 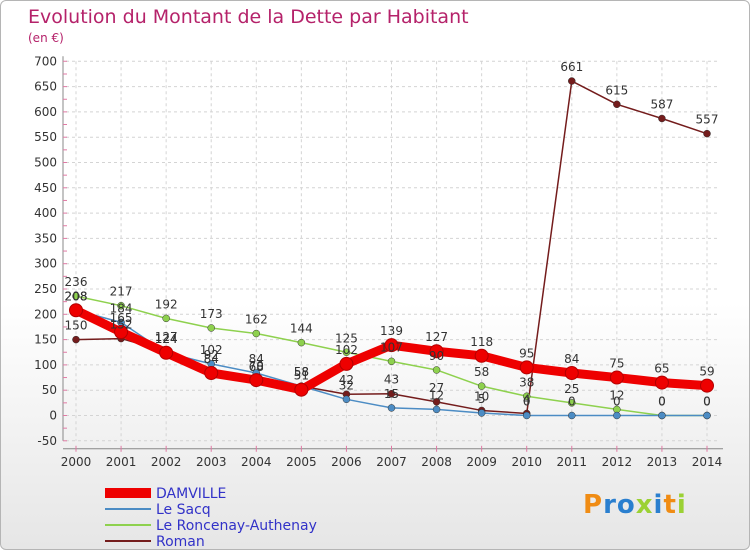 I want to click on legend-label: Le Roncenay-Authenay, so click(x=236, y=526).